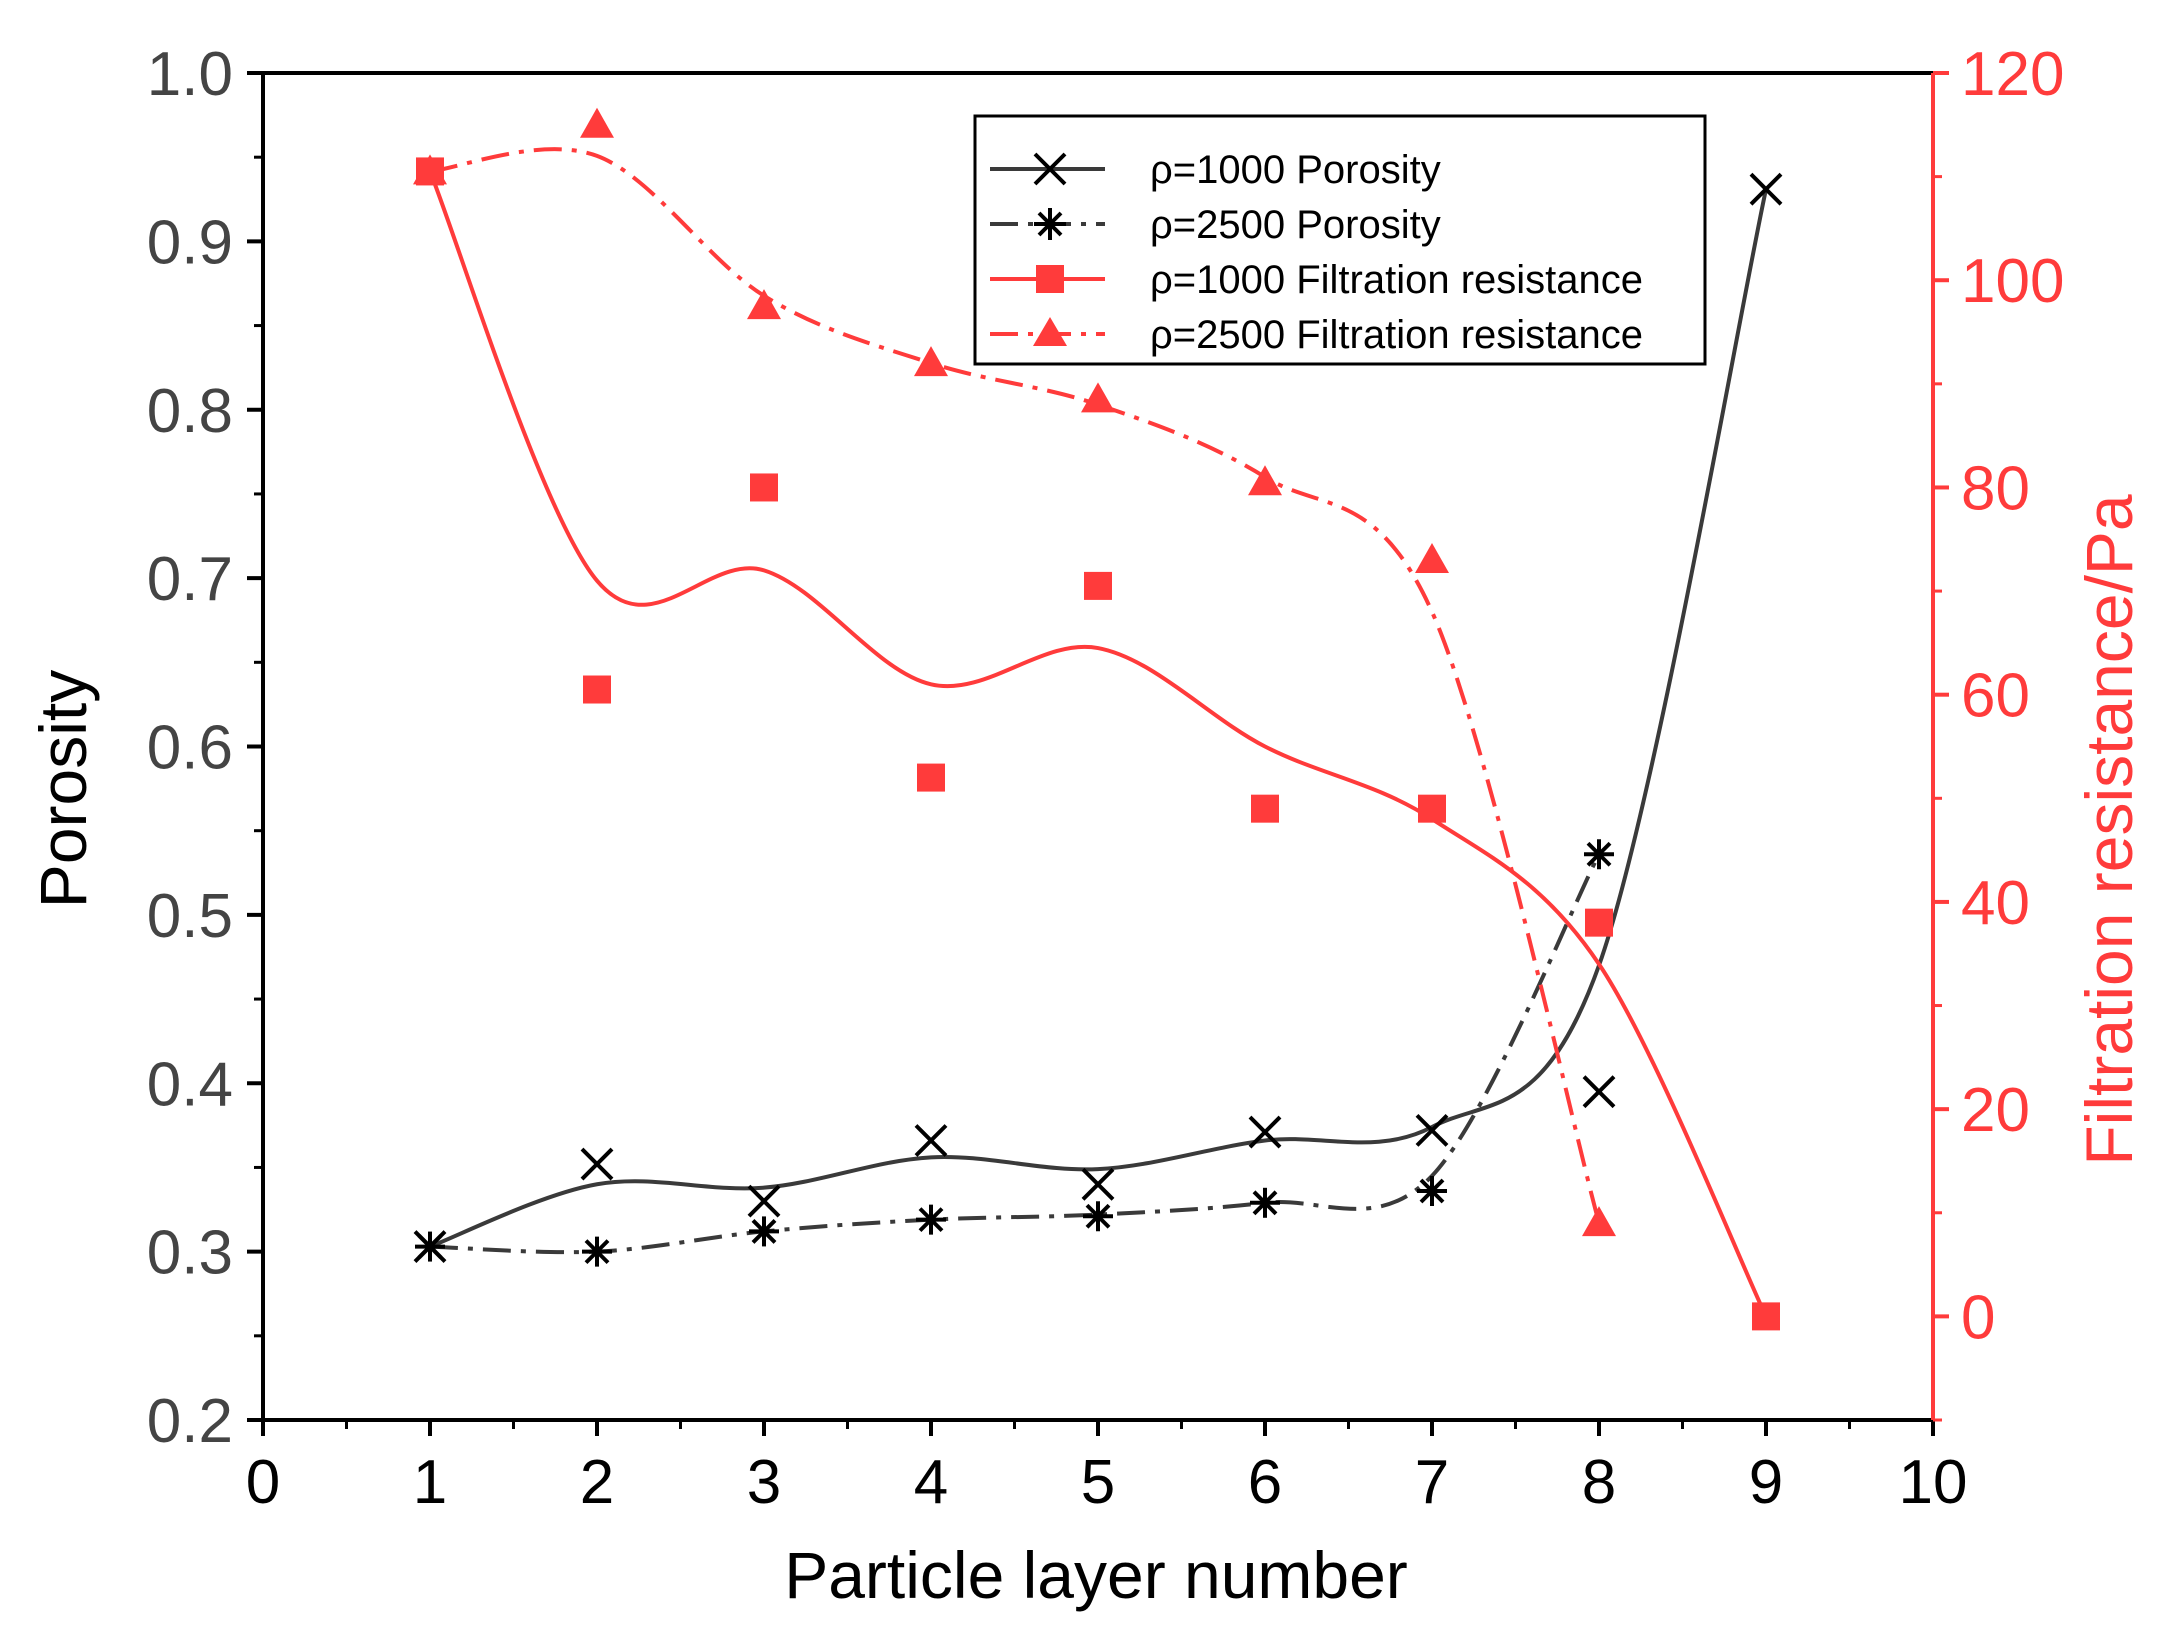  I want to click on y-axis-title: Porosity, so click(63, 789).